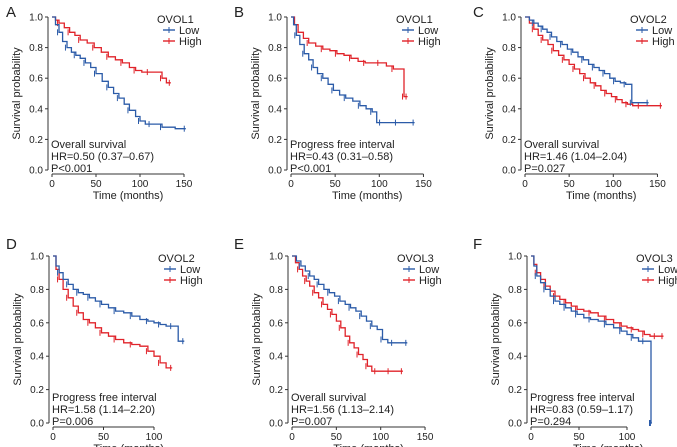 This screenshot has width=677, height=447. What do you see at coordinates (72, 422) in the screenshot?
I see `annotation-p-value: P=0.006` at bounding box center [72, 422].